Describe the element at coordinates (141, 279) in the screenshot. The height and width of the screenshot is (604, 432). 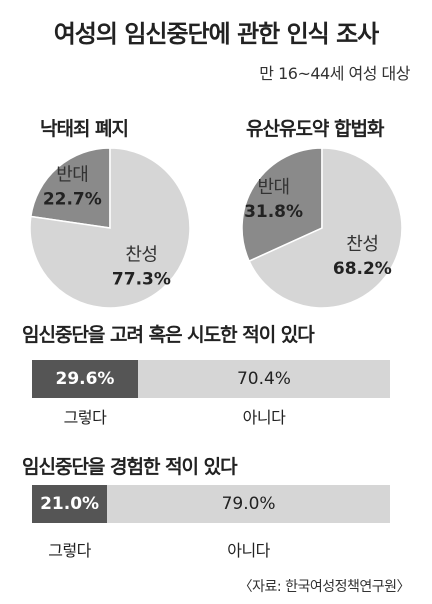
I see `pie-1-slice-1-value: 77.3%` at that location.